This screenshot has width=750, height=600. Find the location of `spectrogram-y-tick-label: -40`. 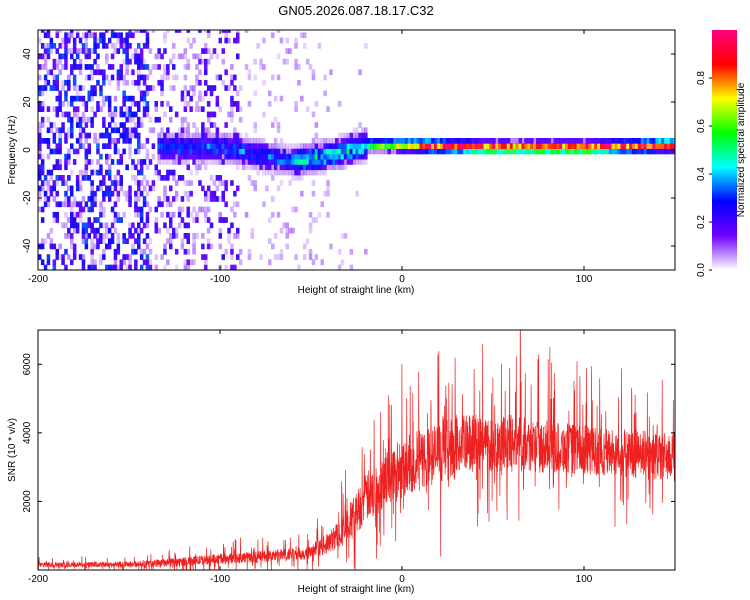

spectrogram-y-tick-label: -40 is located at coordinates (27, 245).